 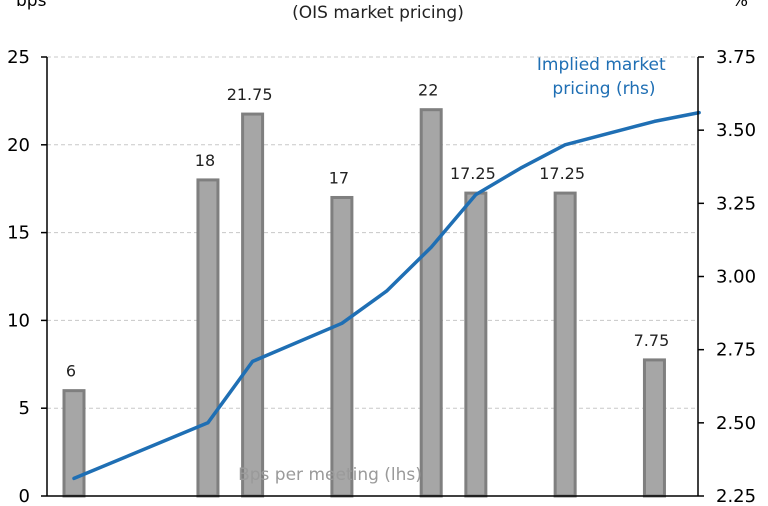 What do you see at coordinates (562, 173) in the screenshot?
I see `bar-label-6: 17.25` at bounding box center [562, 173].